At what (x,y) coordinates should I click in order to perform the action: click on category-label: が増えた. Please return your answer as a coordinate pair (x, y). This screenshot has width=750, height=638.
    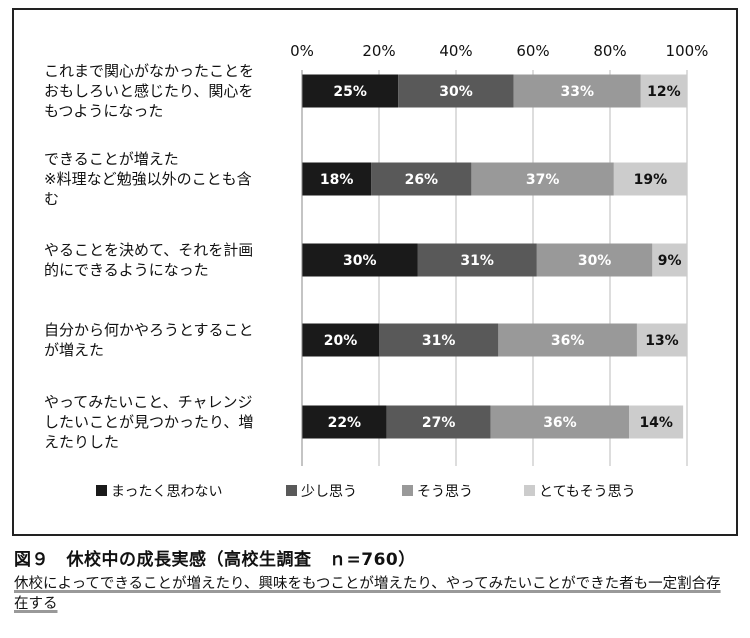
    Looking at the image, I should click on (74, 350).